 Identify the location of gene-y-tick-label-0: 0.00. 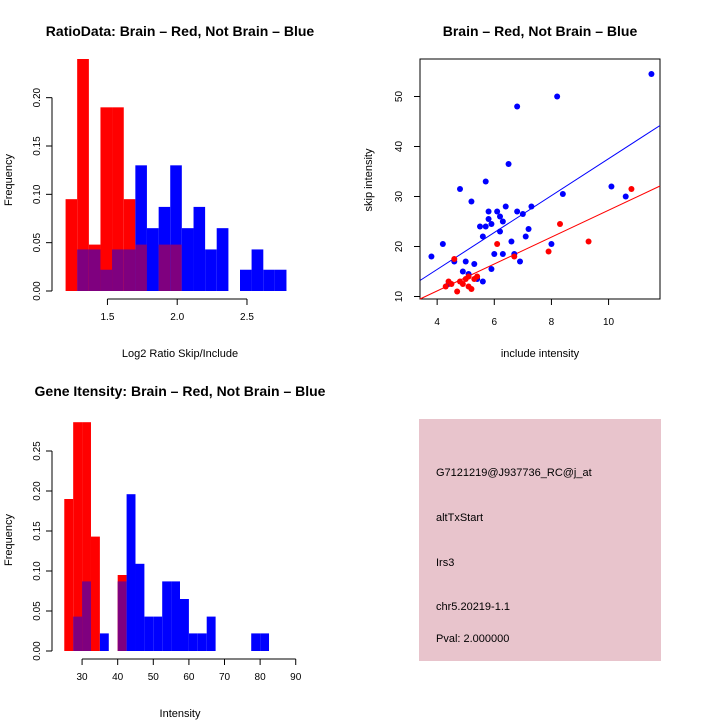
(37, 651).